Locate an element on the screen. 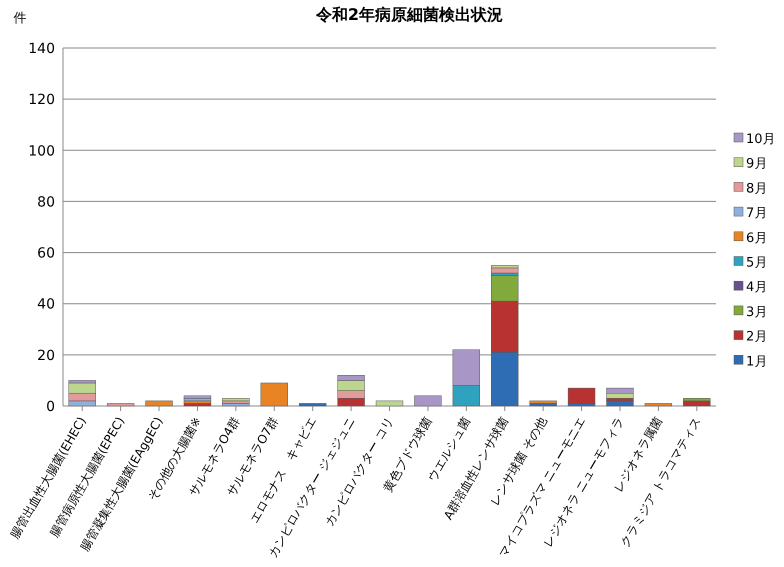 This screenshot has width=784, height=567. y-tick-label: 0 is located at coordinates (50, 407).